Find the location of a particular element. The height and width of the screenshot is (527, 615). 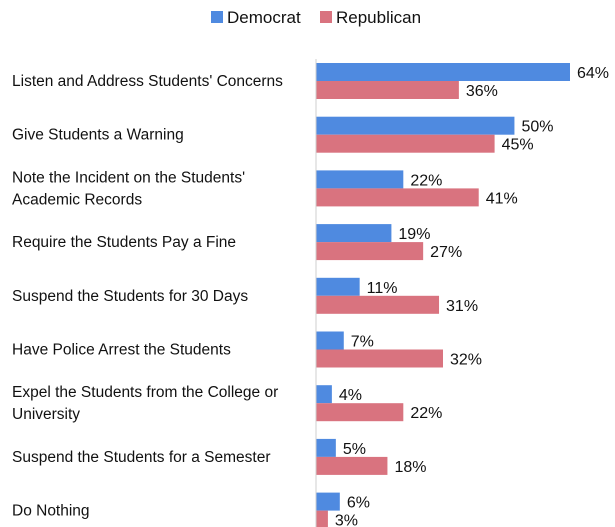

value-label-democrat: 4% is located at coordinates (350, 395).